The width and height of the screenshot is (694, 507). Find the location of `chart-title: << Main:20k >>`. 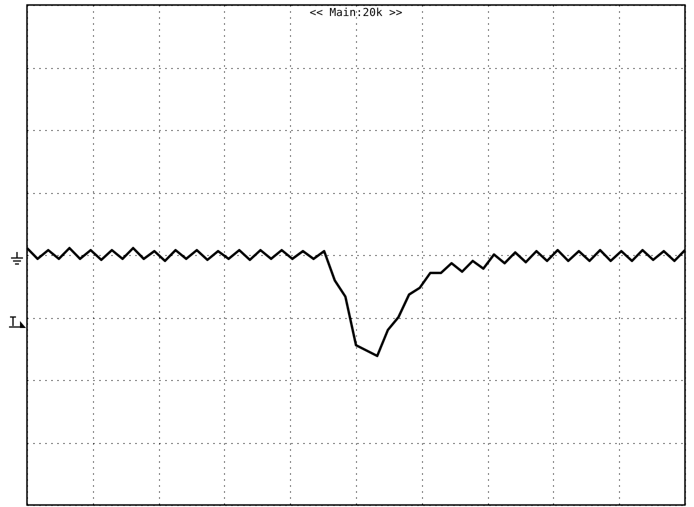

chart-title: << Main:20k >> is located at coordinates (356, 12).